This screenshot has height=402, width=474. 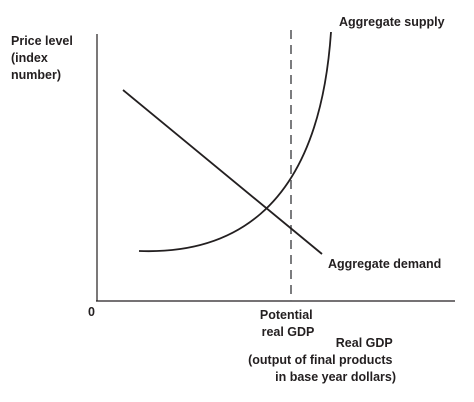 I want to click on y-axis-label: Price level (index number), so click(x=43, y=58).